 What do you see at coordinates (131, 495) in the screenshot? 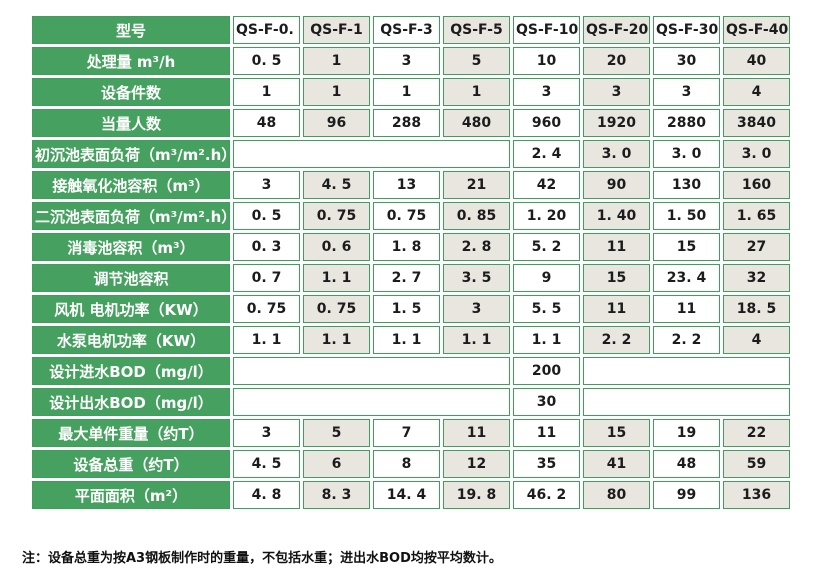
I see `row-label: 平面面积（m²）` at bounding box center [131, 495].